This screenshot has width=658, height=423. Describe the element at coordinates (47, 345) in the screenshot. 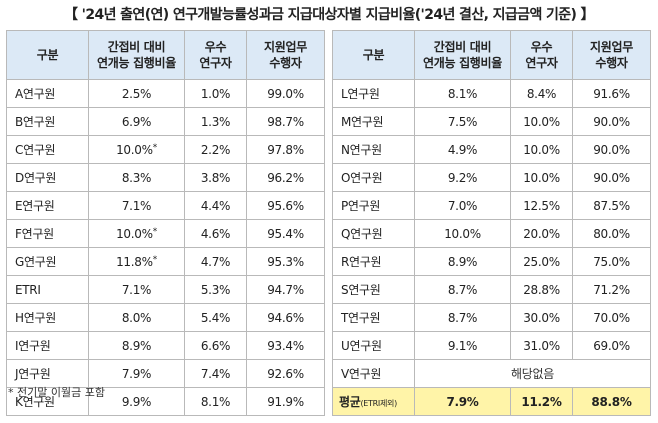

I see `row-name: I연구원` at that location.